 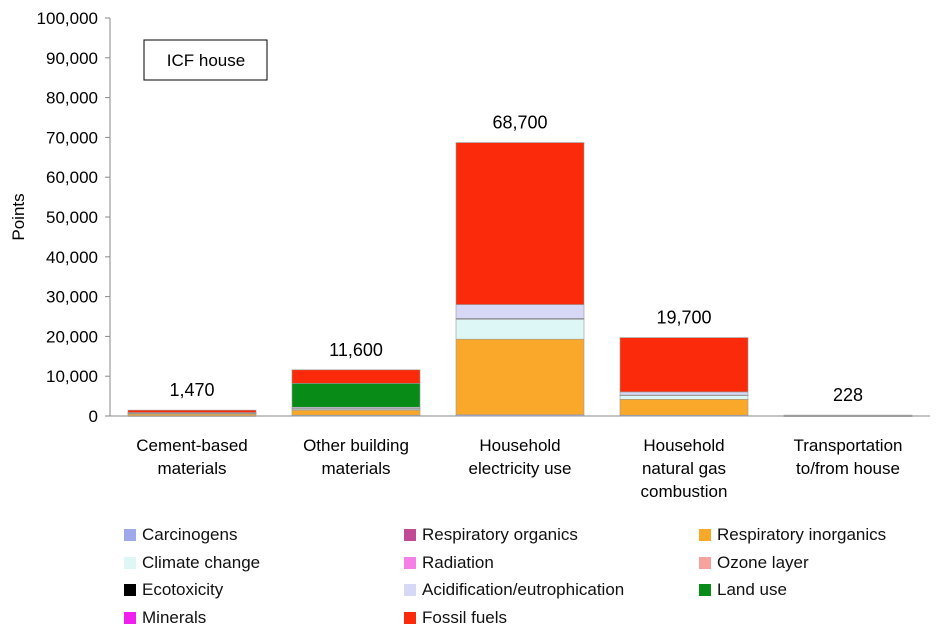 I want to click on legend-item-radiation: Radiation, so click(x=449, y=563).